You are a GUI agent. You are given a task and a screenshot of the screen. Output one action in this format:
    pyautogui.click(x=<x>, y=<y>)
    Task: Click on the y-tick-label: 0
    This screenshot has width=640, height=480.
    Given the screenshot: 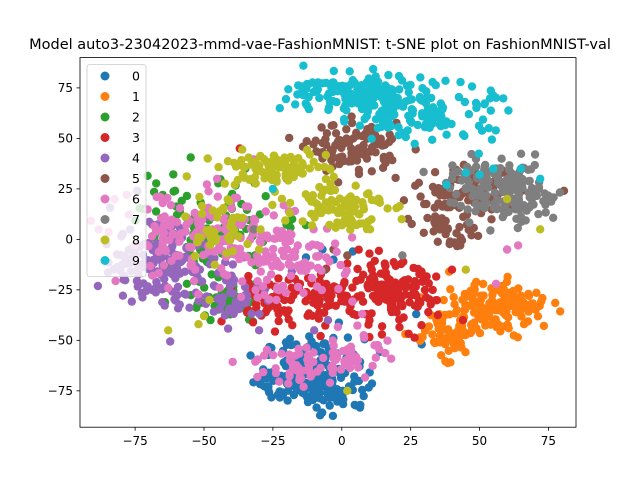 What is the action you would take?
    pyautogui.click(x=69, y=240)
    